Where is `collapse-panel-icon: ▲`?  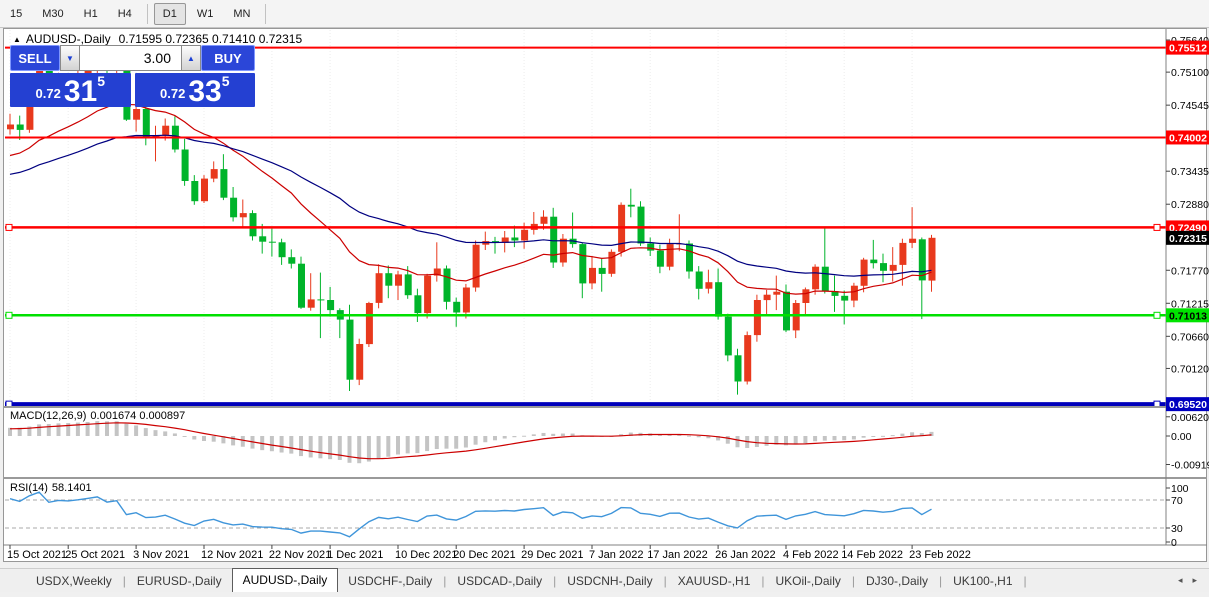 collapse-panel-icon: ▲ is located at coordinates (17, 39).